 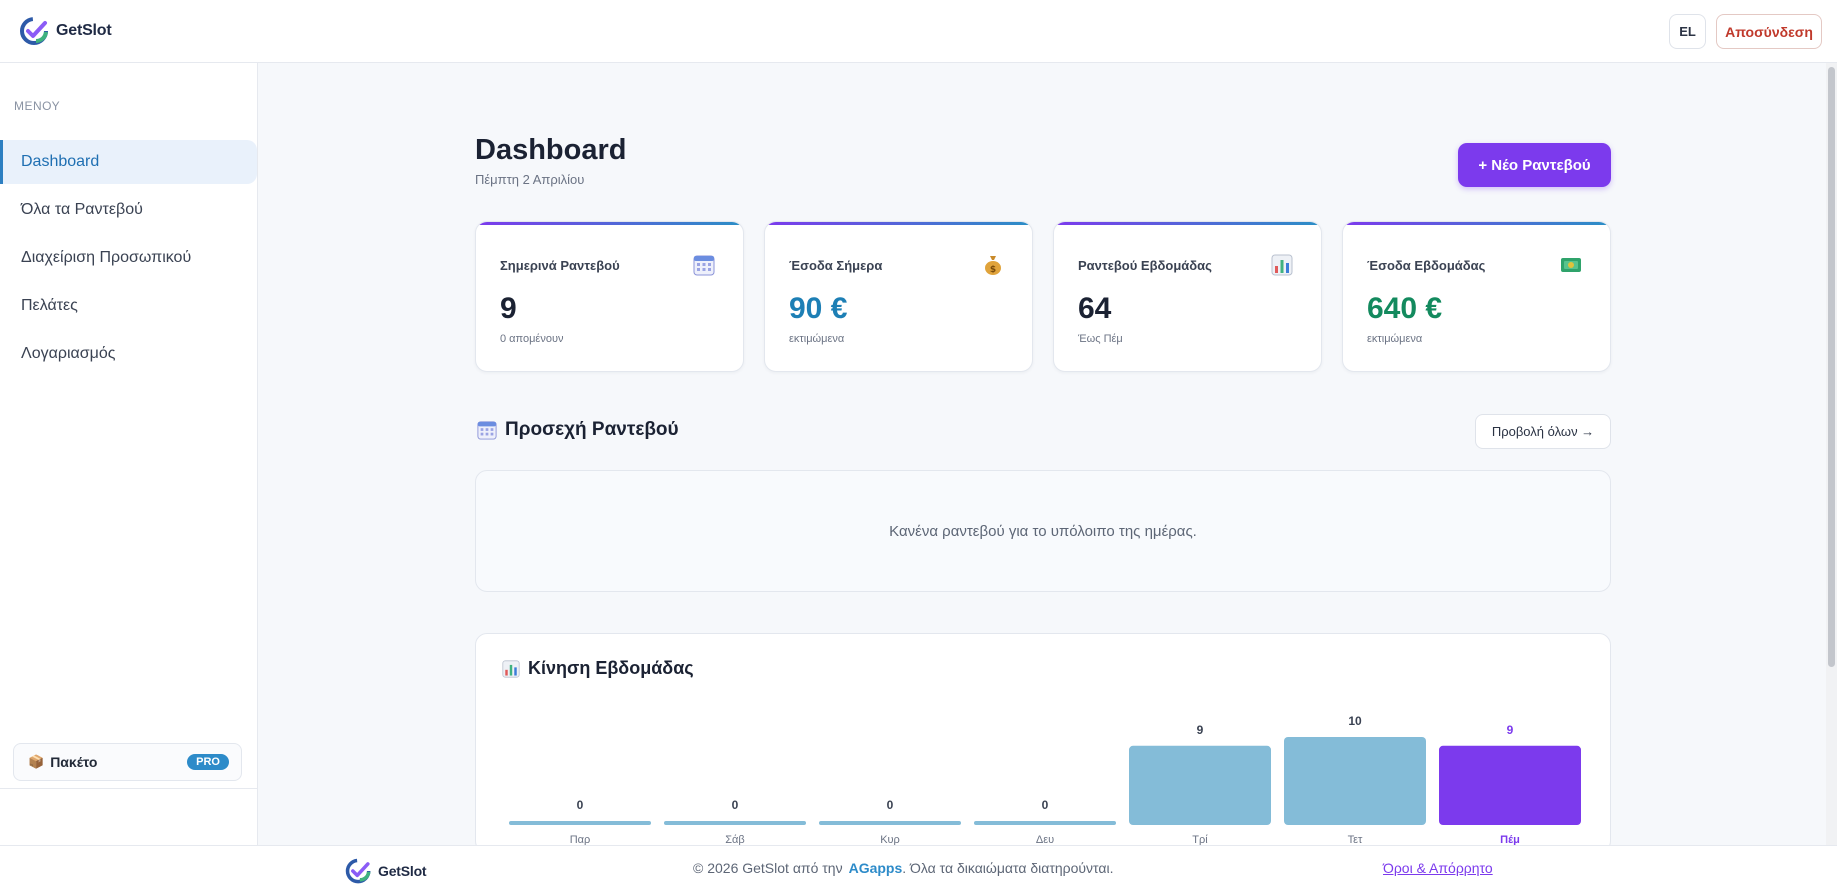 I want to click on banknote-icon, so click(x=1571, y=265).